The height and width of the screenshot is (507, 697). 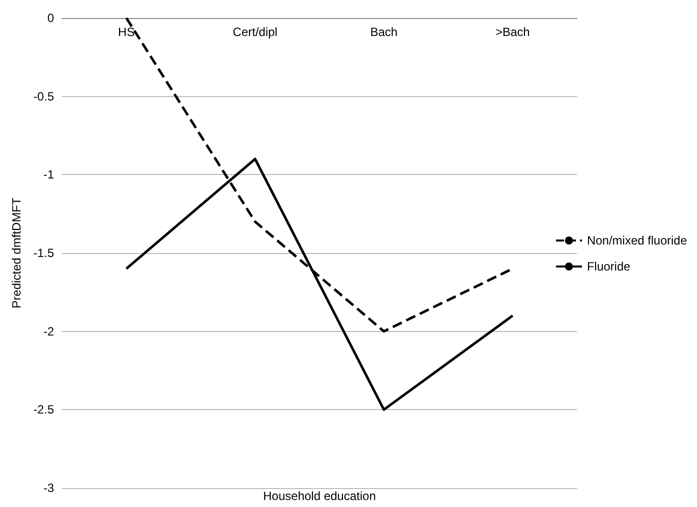 I want to click on x-tick-label: HS, so click(x=126, y=32).